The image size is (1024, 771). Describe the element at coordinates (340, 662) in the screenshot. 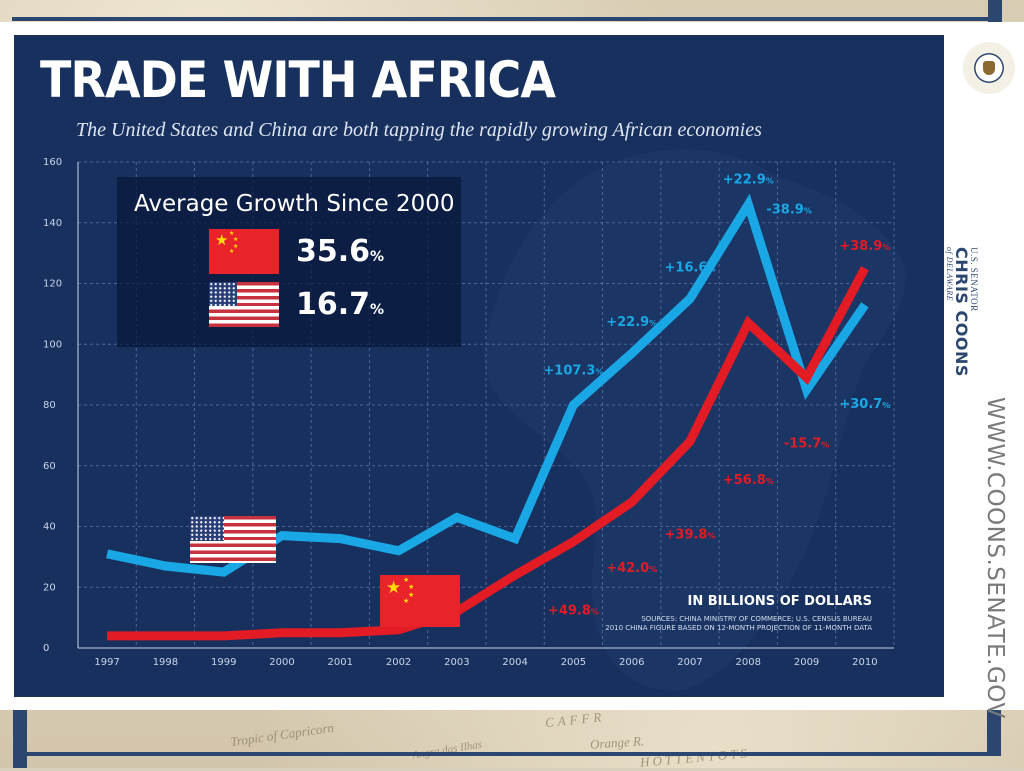

I see `x-tick-label: 2001` at that location.